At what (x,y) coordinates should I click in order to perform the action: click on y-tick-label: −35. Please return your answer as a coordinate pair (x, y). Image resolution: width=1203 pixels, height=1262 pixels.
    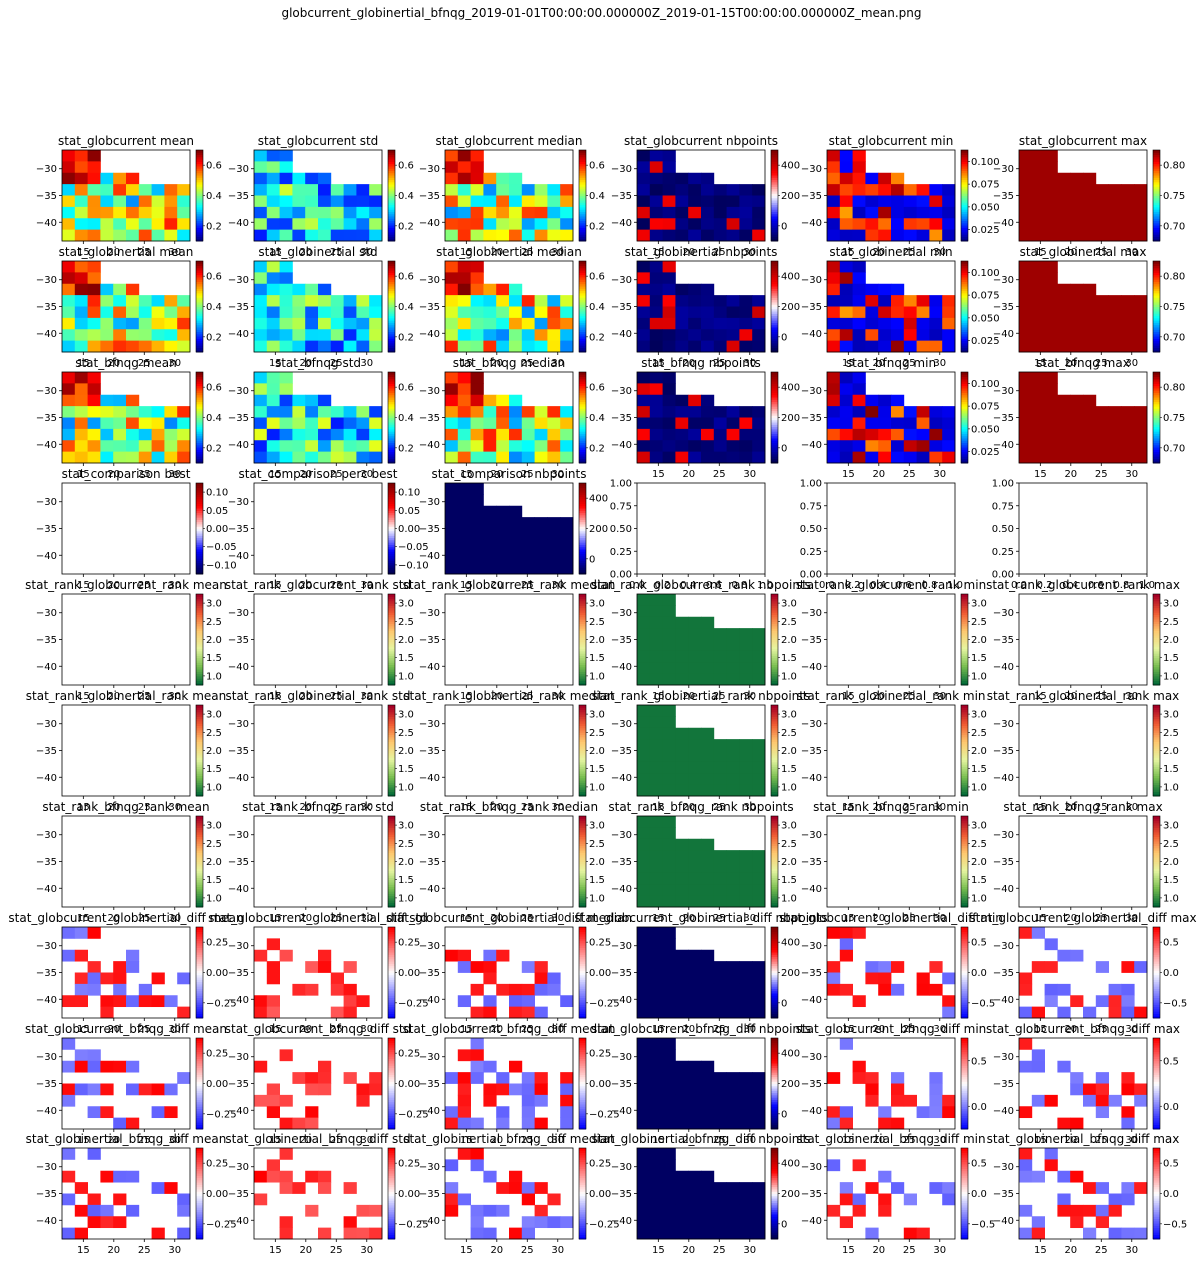
    Looking at the image, I should click on (1003, 751).